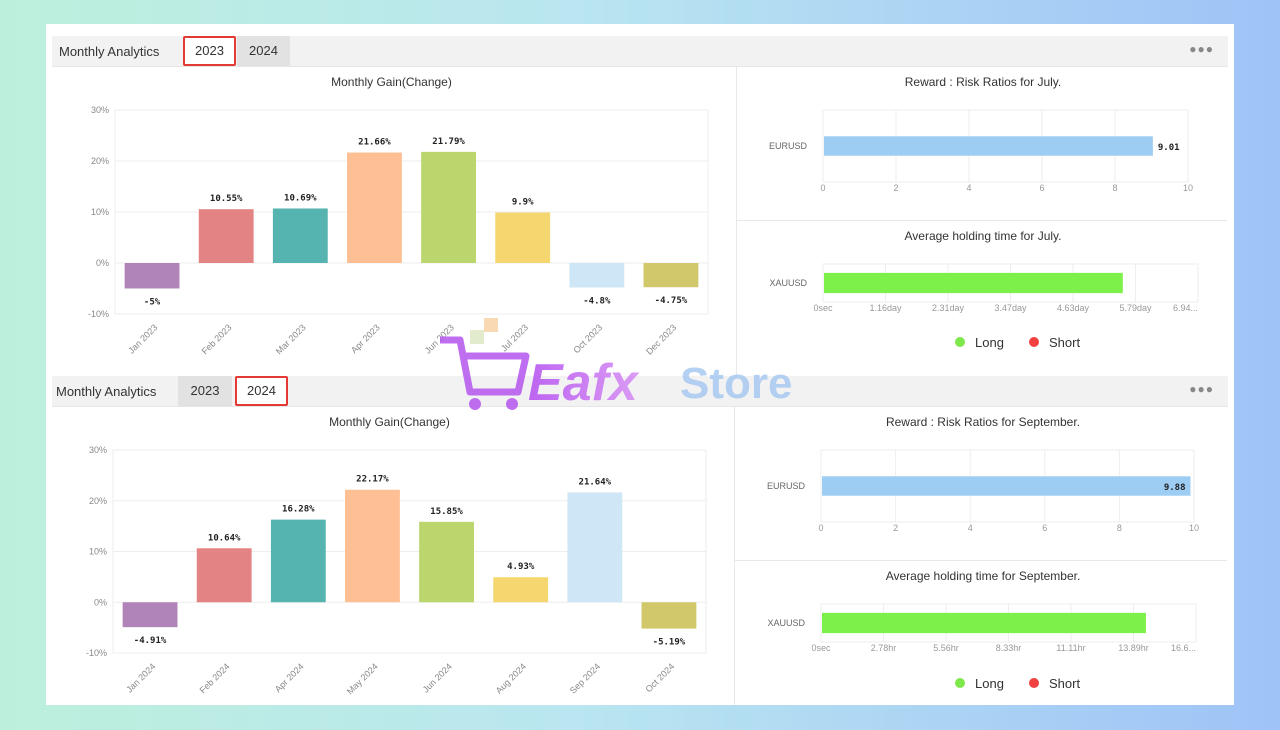  What do you see at coordinates (585, 678) in the screenshot?
I see `x-tick-label: Sep 2024` at bounding box center [585, 678].